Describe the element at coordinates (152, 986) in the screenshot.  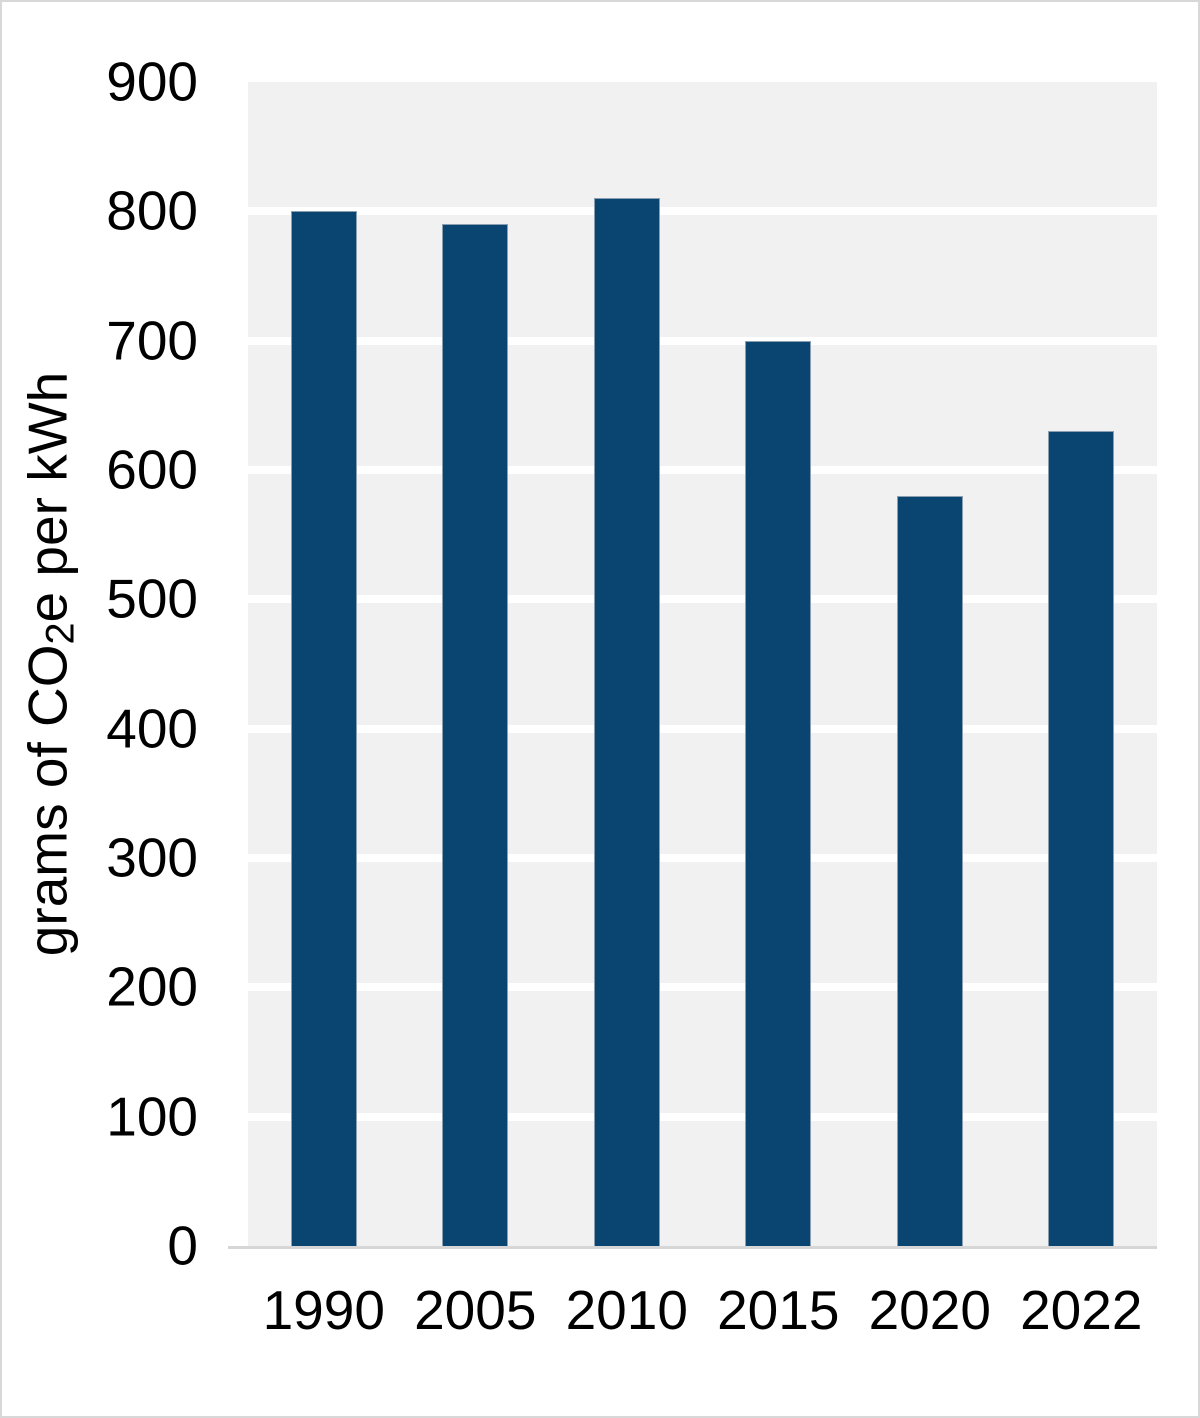
I see `y-tick-label-200: 200` at that location.